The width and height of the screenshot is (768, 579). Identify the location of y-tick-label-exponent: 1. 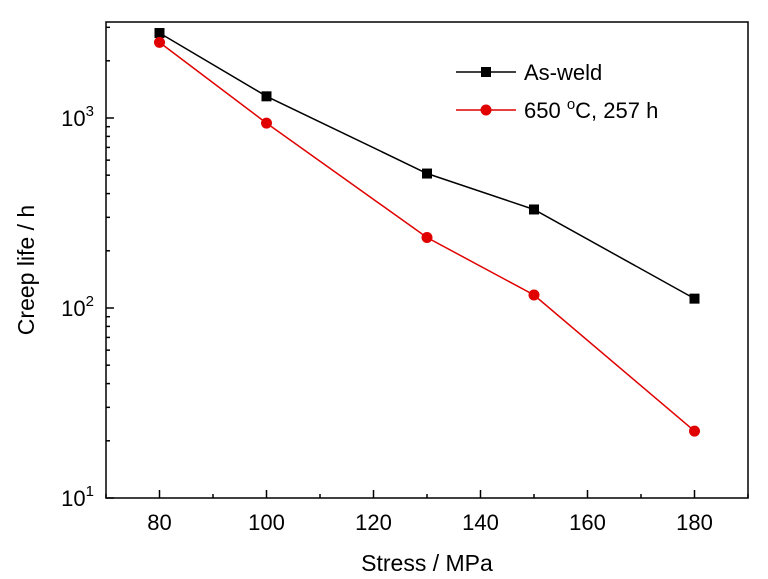
(90, 491).